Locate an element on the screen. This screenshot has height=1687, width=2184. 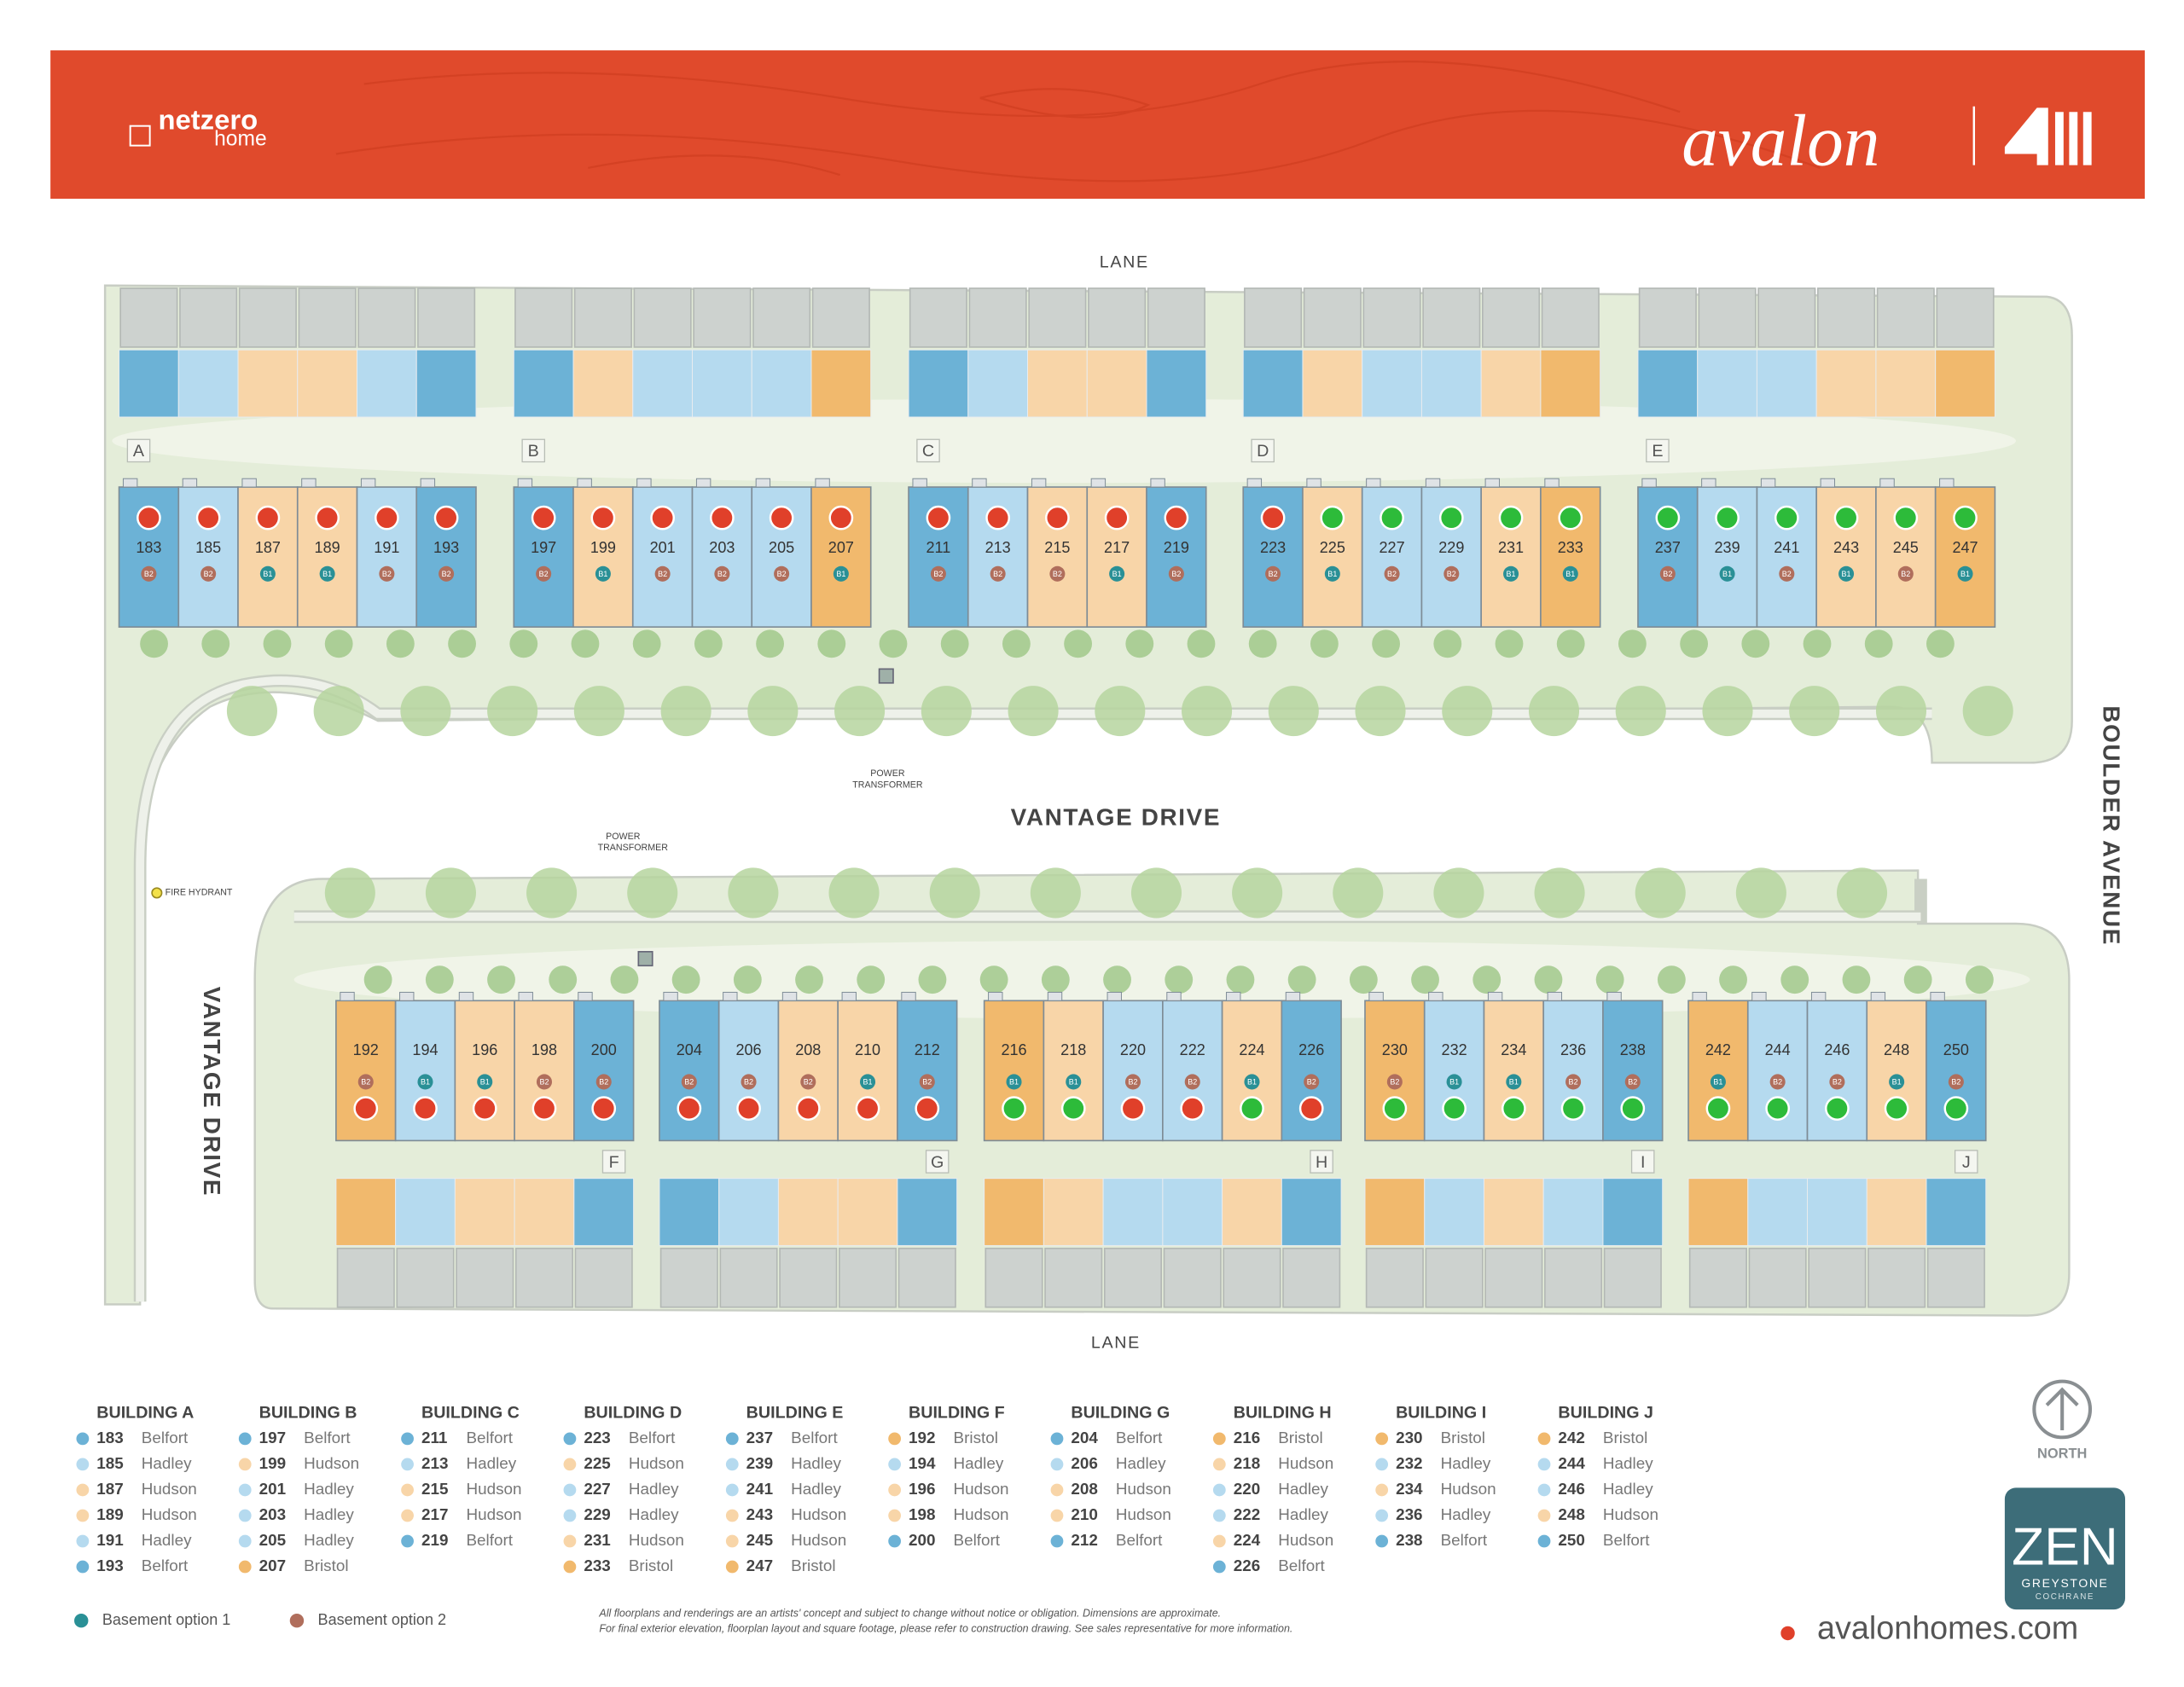
legend-plan: Belfort is located at coordinates (652, 1437).